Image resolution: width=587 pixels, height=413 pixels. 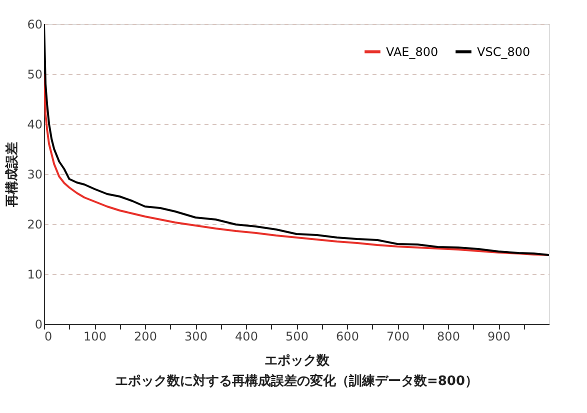 What do you see at coordinates (12, 175) in the screenshot?
I see `y-axis-title: 再構成誤差` at bounding box center [12, 175].